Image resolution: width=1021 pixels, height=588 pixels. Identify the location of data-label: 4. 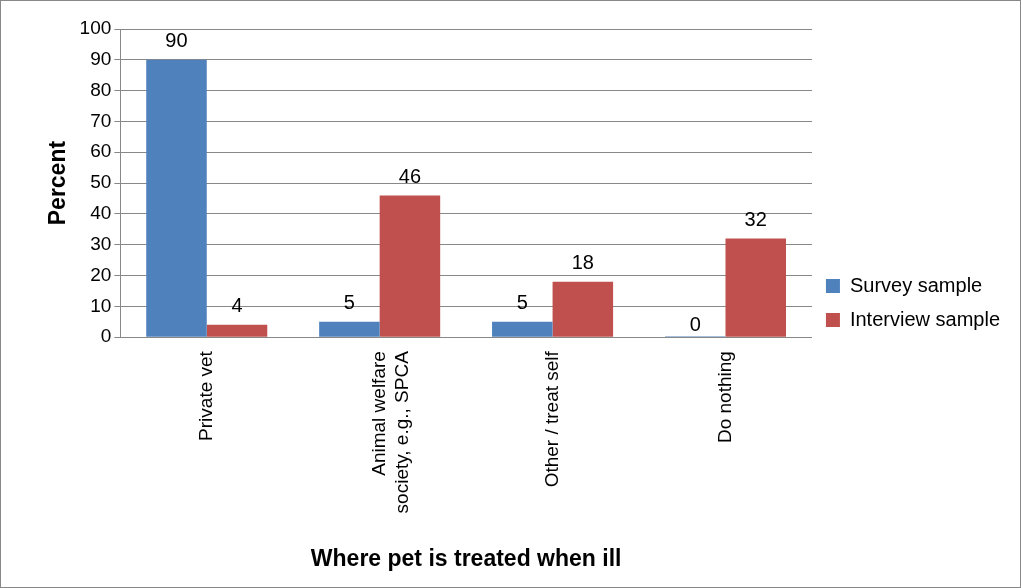
(237, 305).